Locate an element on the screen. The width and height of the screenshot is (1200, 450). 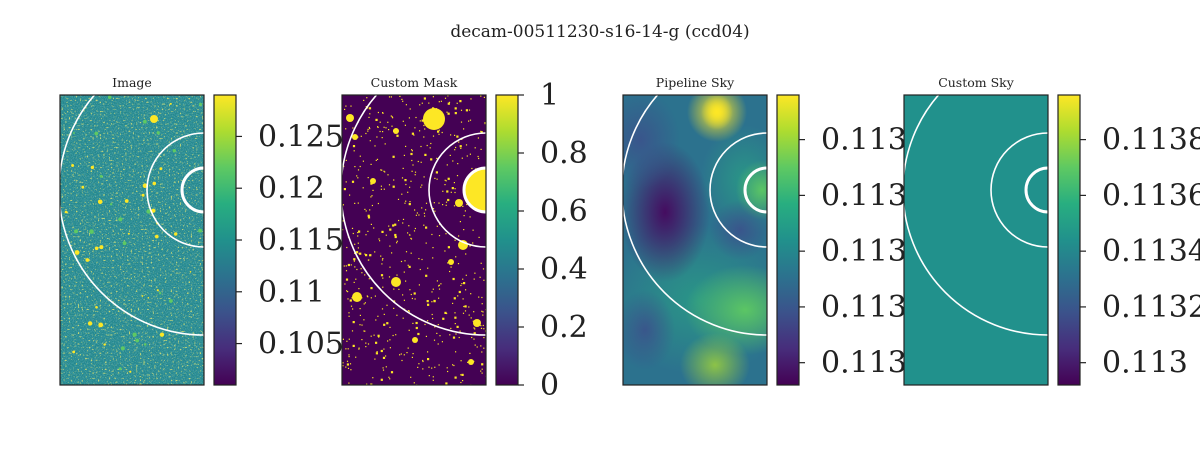
mask-frame is located at coordinates (414, 240).